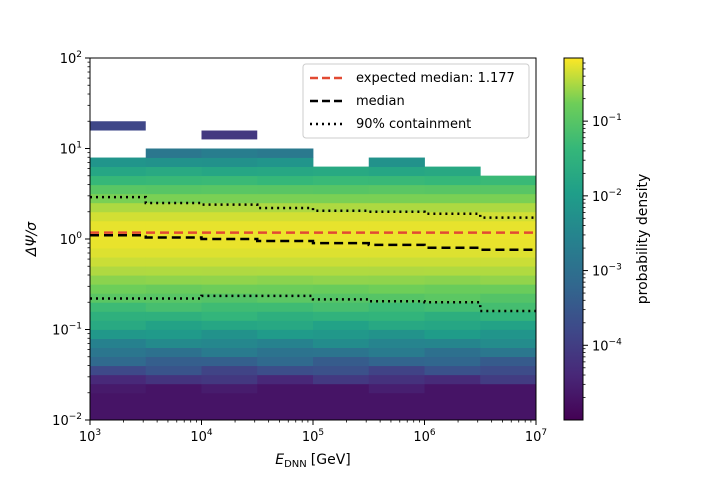 This screenshot has width=720, height=480. I want to click on legend-label-expected-median: expected median: 1.177, so click(435, 78).